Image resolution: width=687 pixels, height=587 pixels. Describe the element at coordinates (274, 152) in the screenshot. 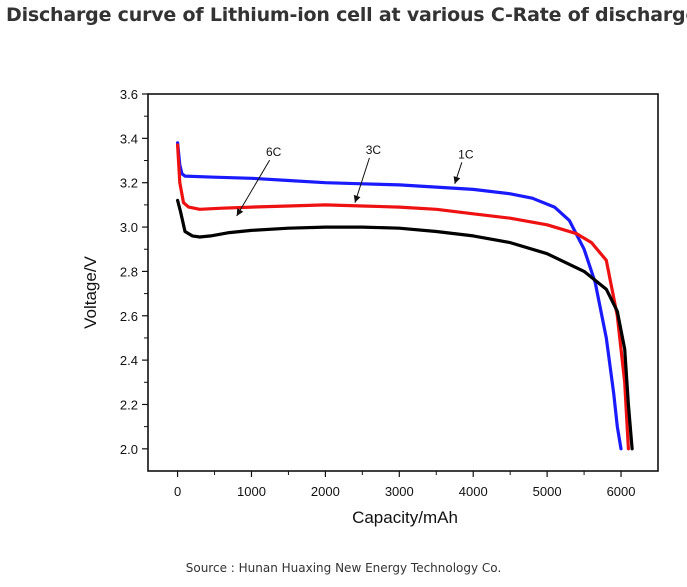

I see `annotation-6c: 6C` at that location.